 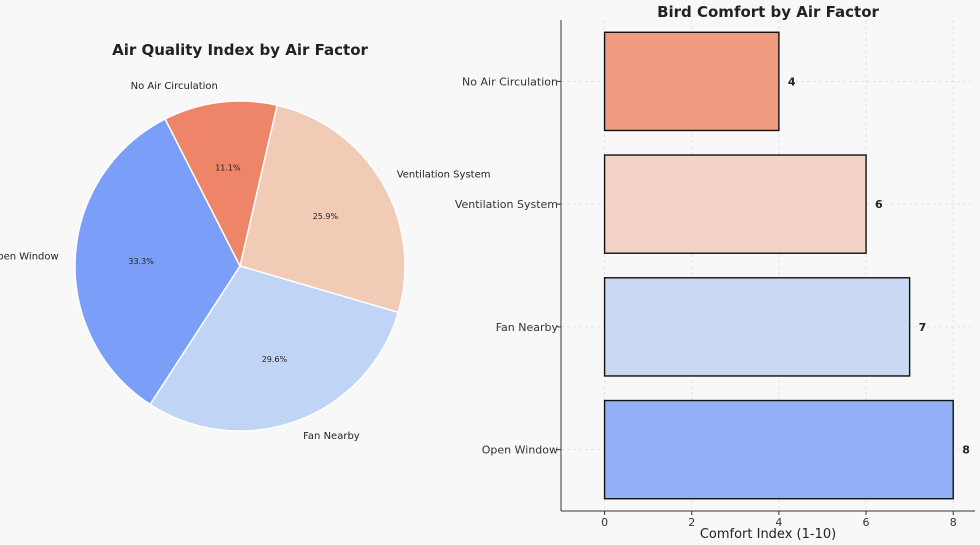 What do you see at coordinates (604, 522) in the screenshot?
I see `x-tick-label: 0` at bounding box center [604, 522].